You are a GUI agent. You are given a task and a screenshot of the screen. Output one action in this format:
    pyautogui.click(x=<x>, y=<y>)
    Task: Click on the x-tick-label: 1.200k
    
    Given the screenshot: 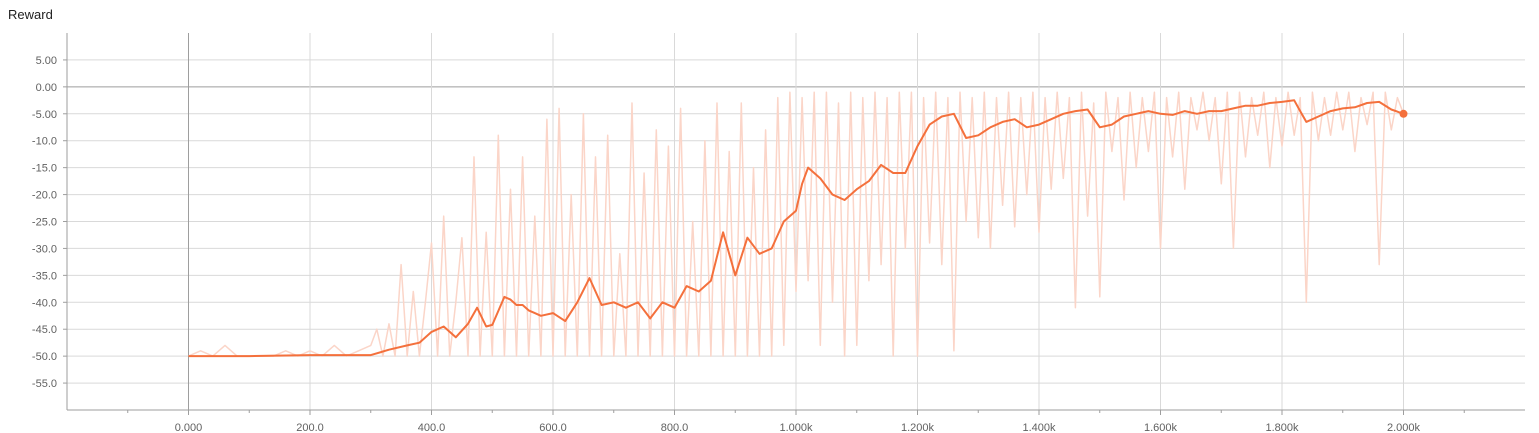 What is the action you would take?
    pyautogui.click(x=918, y=427)
    